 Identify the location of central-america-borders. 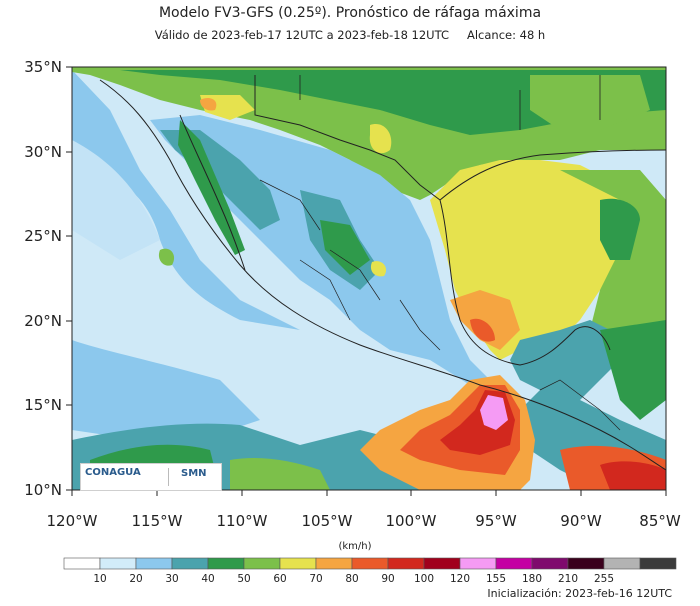
(580, 405).